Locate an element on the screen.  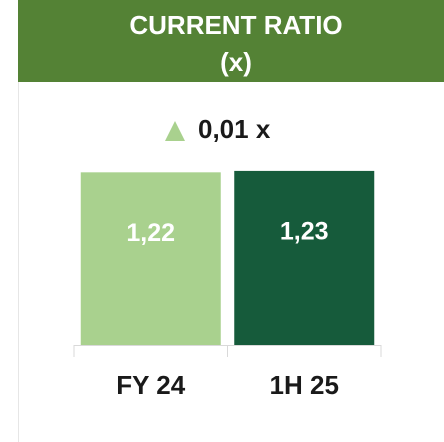
x-tick-label: FY 24 is located at coordinates (150, 385).